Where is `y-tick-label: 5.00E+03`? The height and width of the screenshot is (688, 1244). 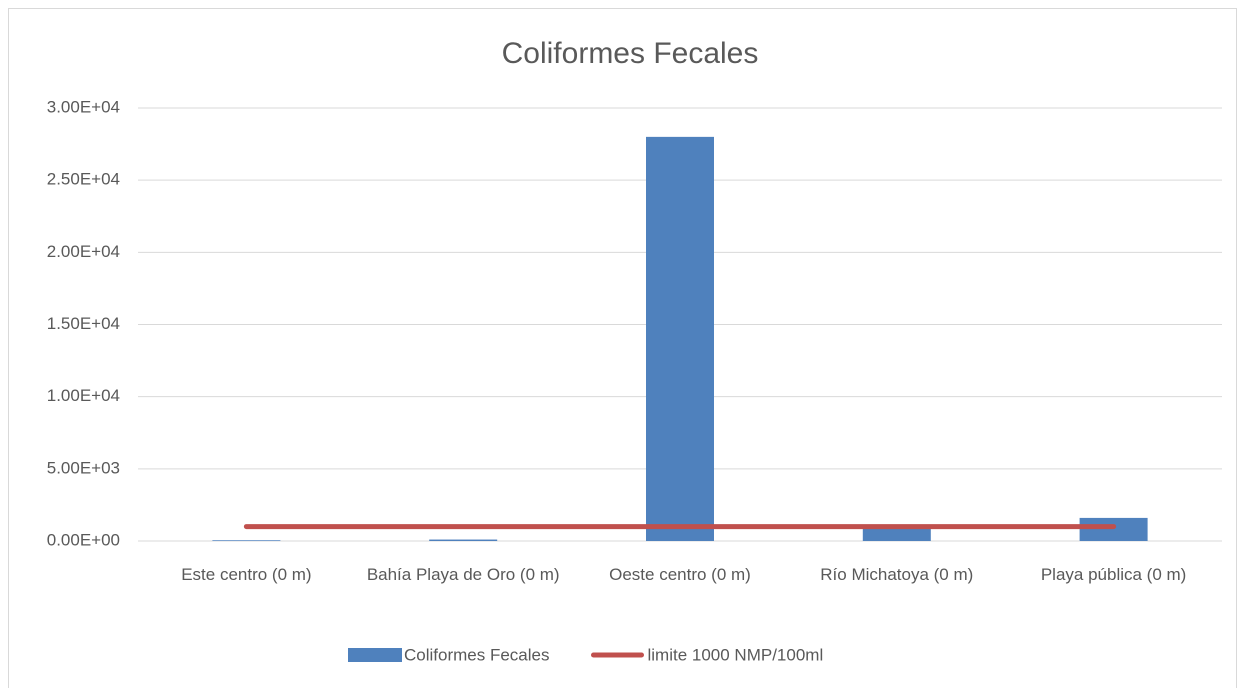 y-tick-label: 5.00E+03 is located at coordinates (83, 467).